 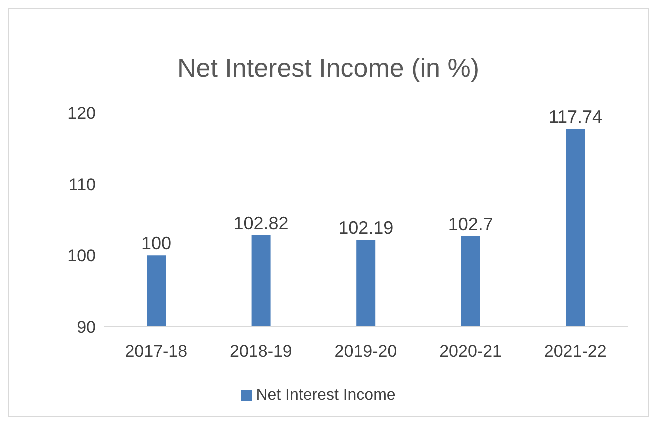 I want to click on chart-title: Net Interest Income (in %), so click(x=328, y=68).